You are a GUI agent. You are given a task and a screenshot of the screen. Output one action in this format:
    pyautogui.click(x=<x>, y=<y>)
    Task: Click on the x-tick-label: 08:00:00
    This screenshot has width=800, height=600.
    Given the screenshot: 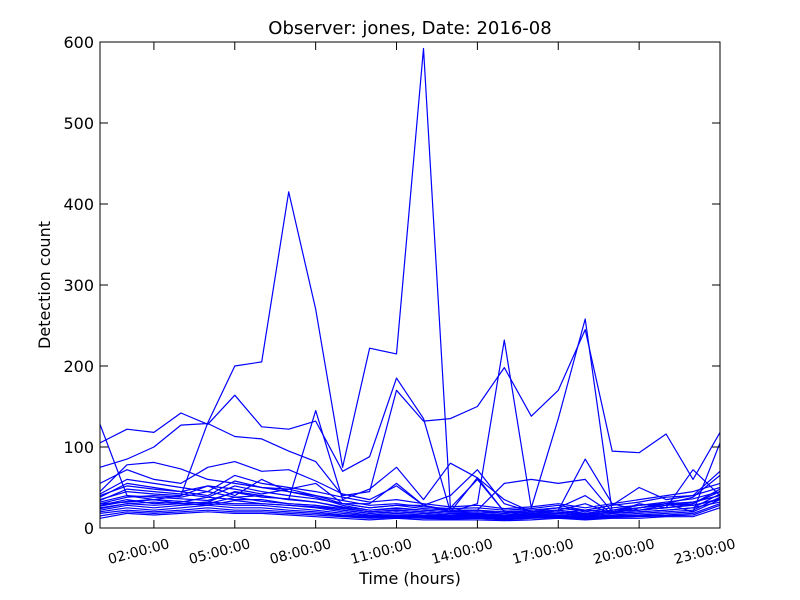 What is the action you would take?
    pyautogui.click(x=300, y=552)
    